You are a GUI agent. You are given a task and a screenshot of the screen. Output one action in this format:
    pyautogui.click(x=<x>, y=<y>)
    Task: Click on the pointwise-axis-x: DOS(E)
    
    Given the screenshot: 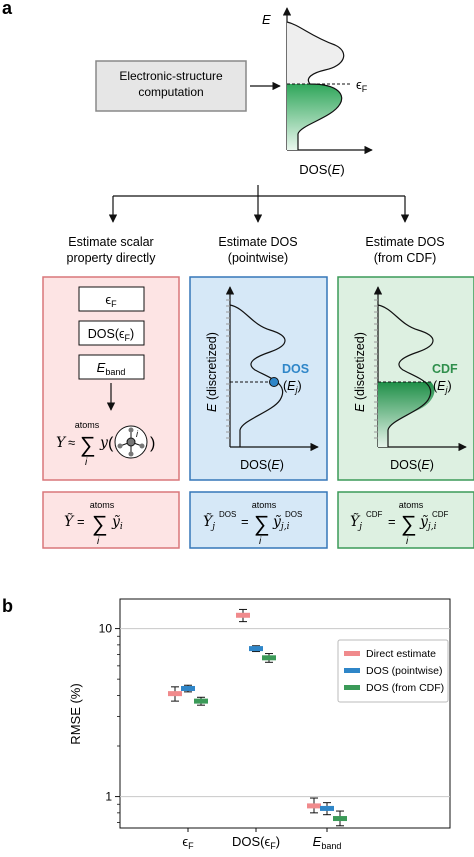 What is the action you would take?
    pyautogui.click(x=262, y=465)
    